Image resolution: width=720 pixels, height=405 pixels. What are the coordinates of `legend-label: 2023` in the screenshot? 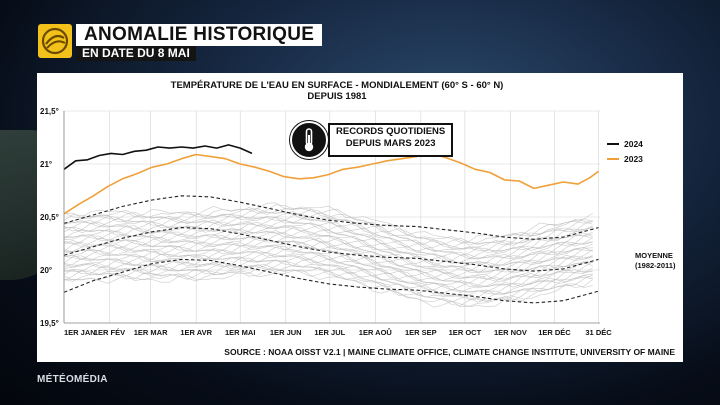 It's located at (633, 159).